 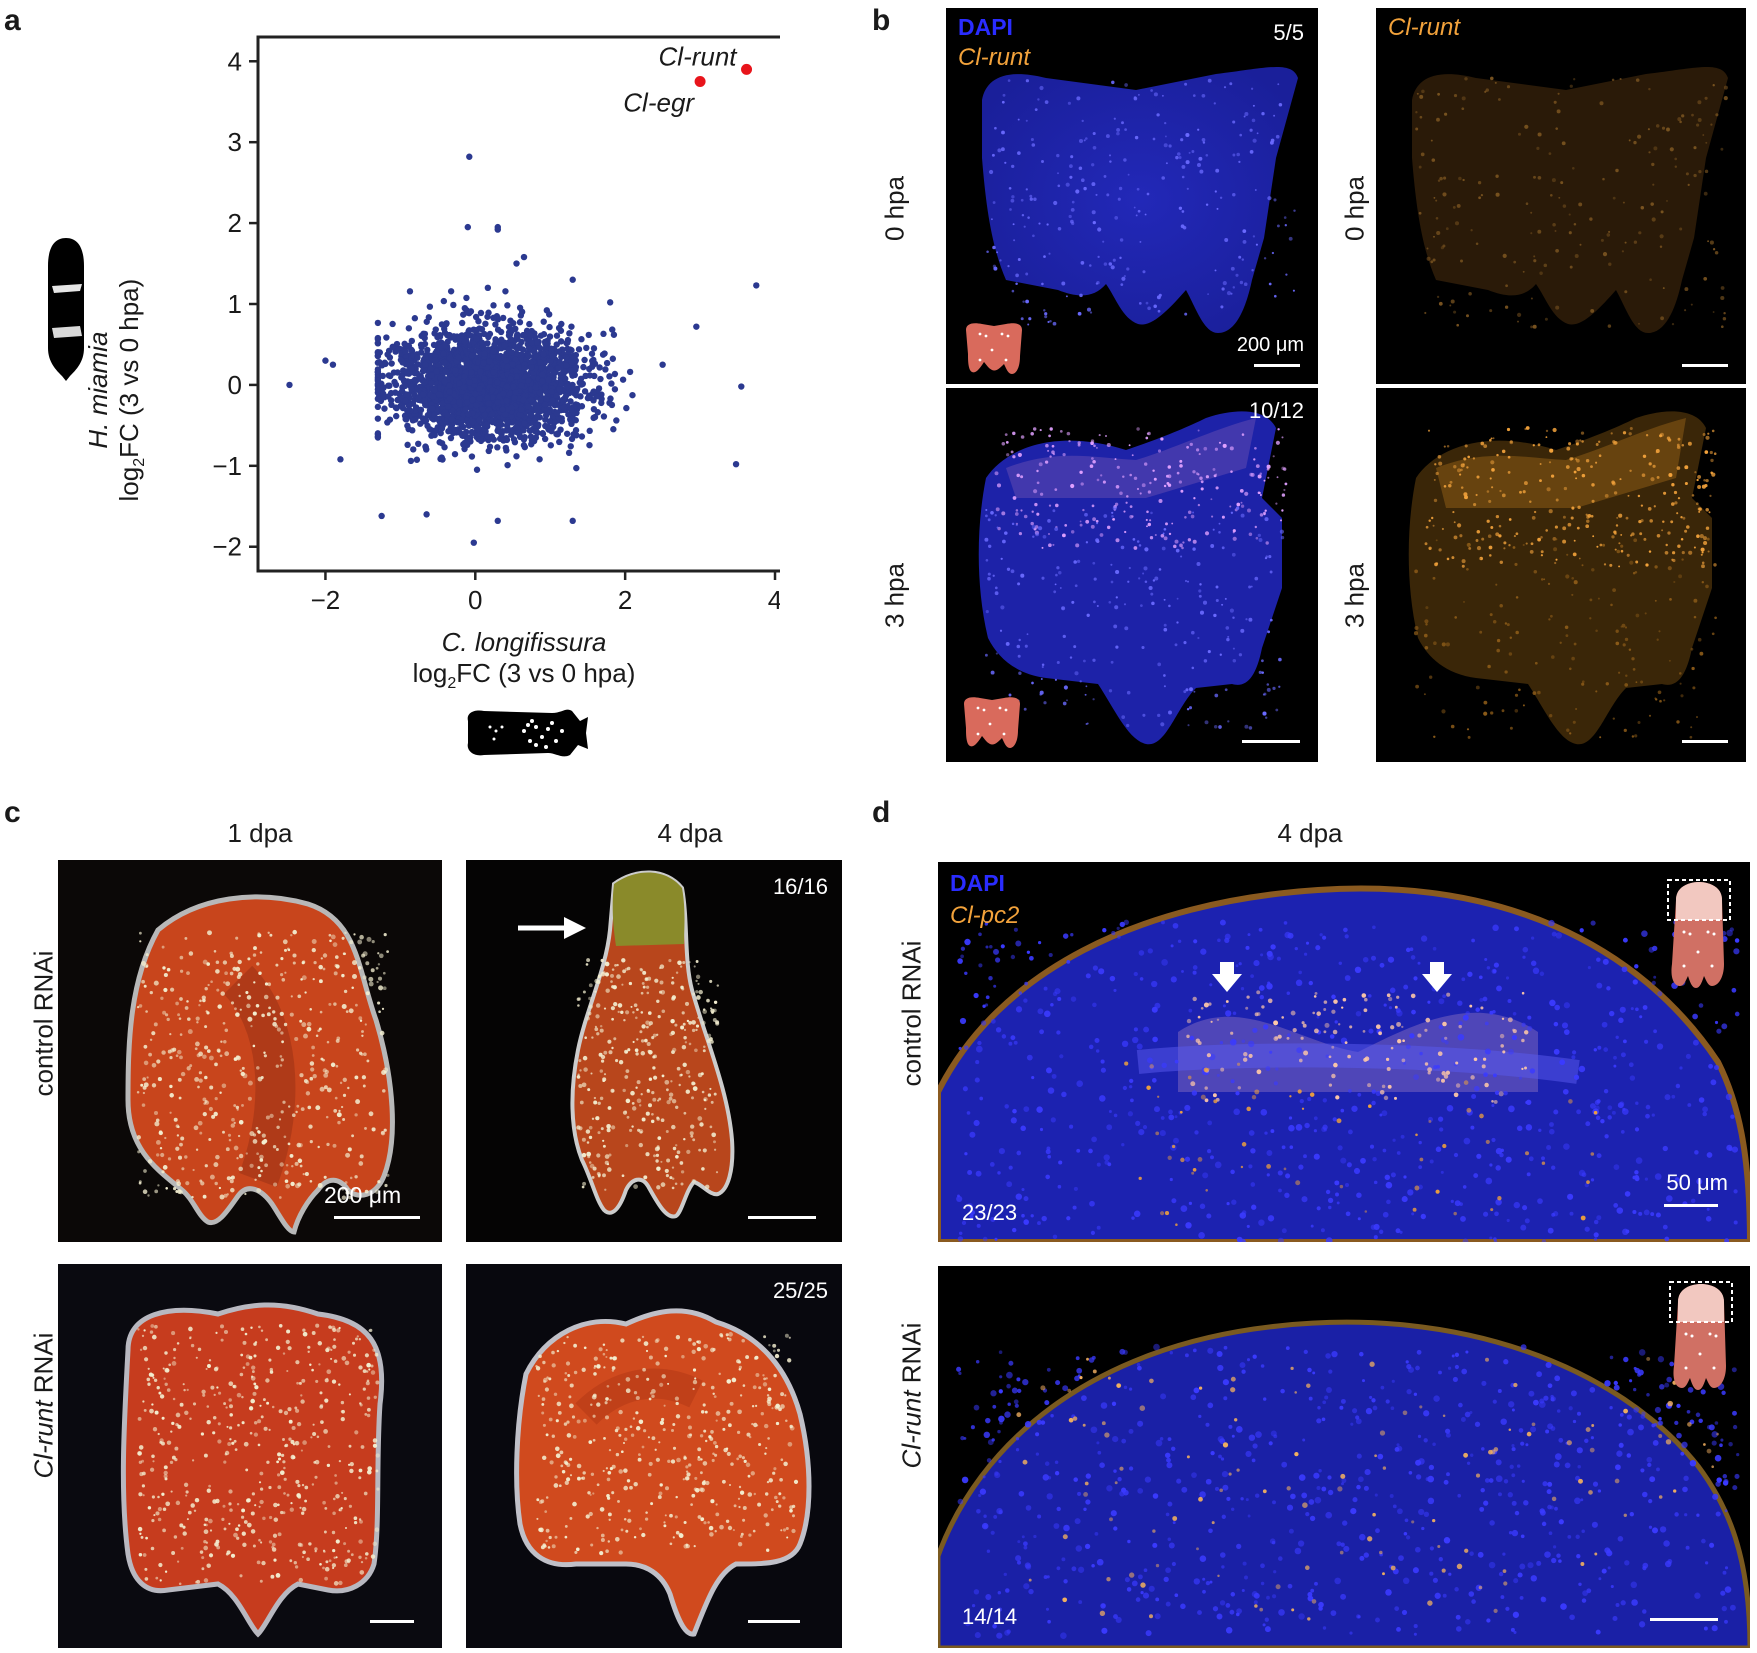 What do you see at coordinates (227, 547) in the screenshot?
I see `y-tick-label: −2` at bounding box center [227, 547].